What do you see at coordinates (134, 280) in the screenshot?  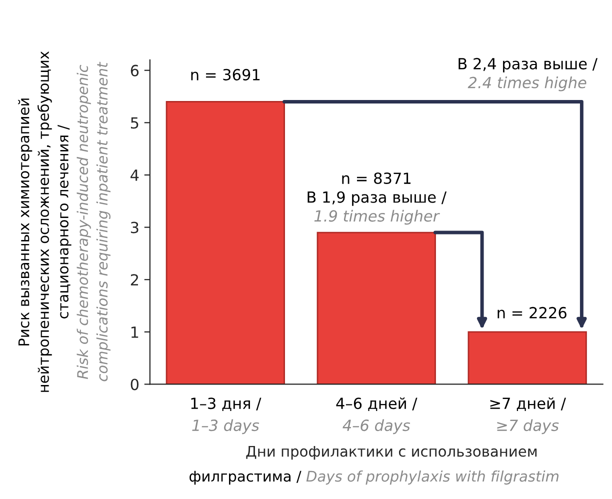 I see `y-tick-label: 2` at bounding box center [134, 280].